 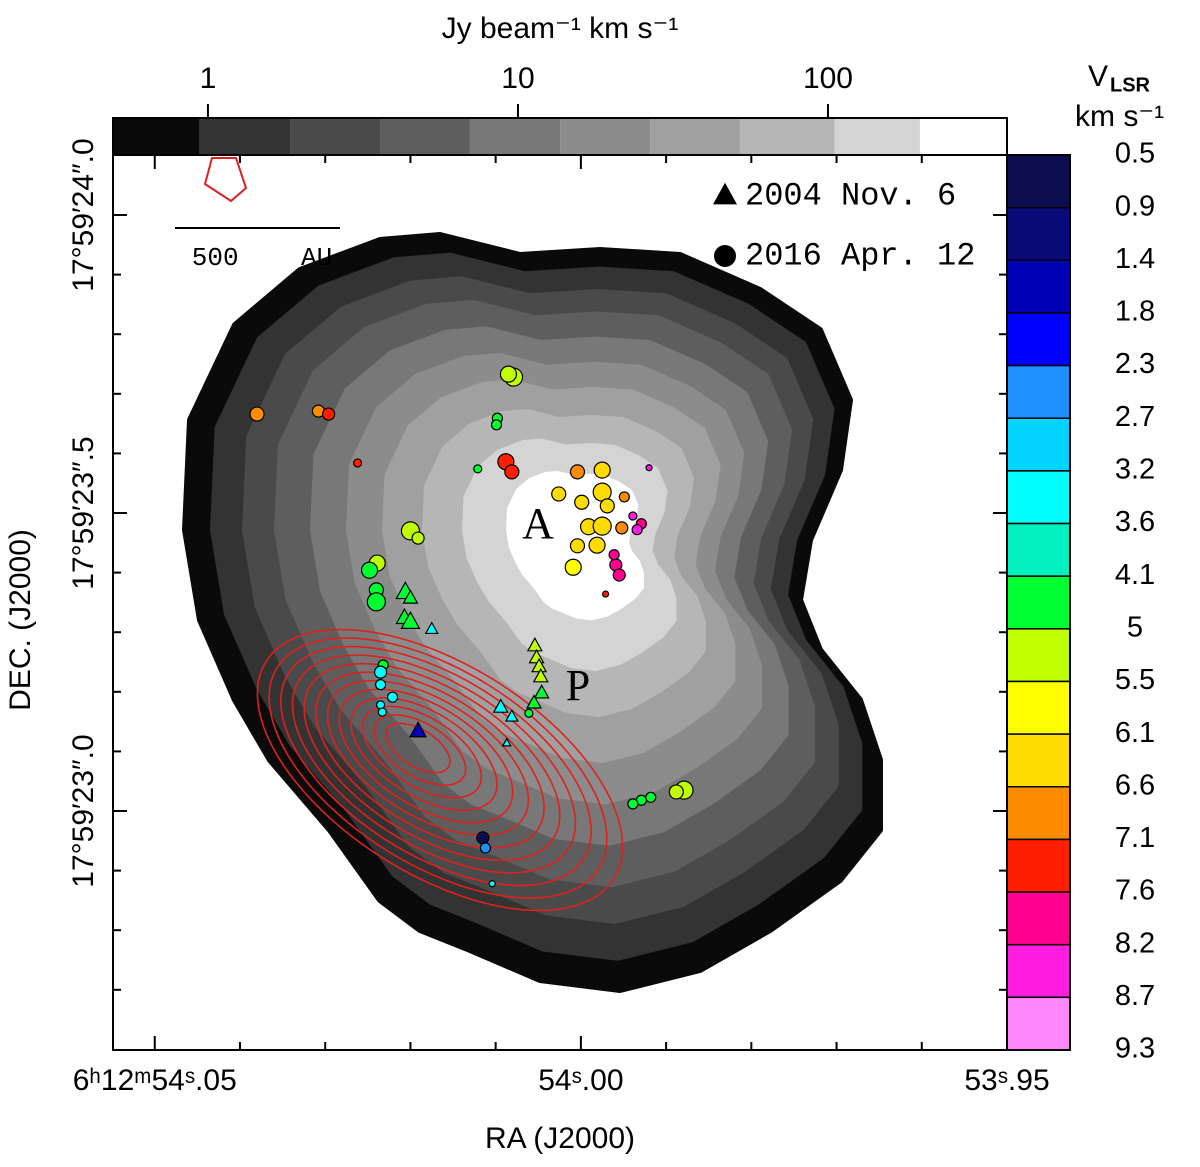 What do you see at coordinates (1135, 206) in the screenshot?
I see `colorbar-tick-label: 0.9` at bounding box center [1135, 206].